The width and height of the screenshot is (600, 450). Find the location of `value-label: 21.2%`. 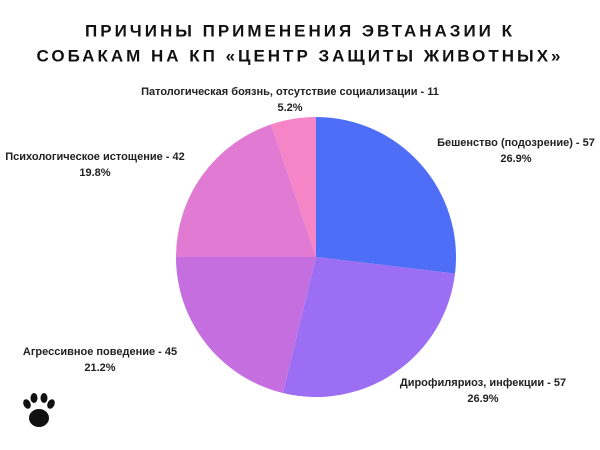

value-label: 21.2% is located at coordinates (99, 368).